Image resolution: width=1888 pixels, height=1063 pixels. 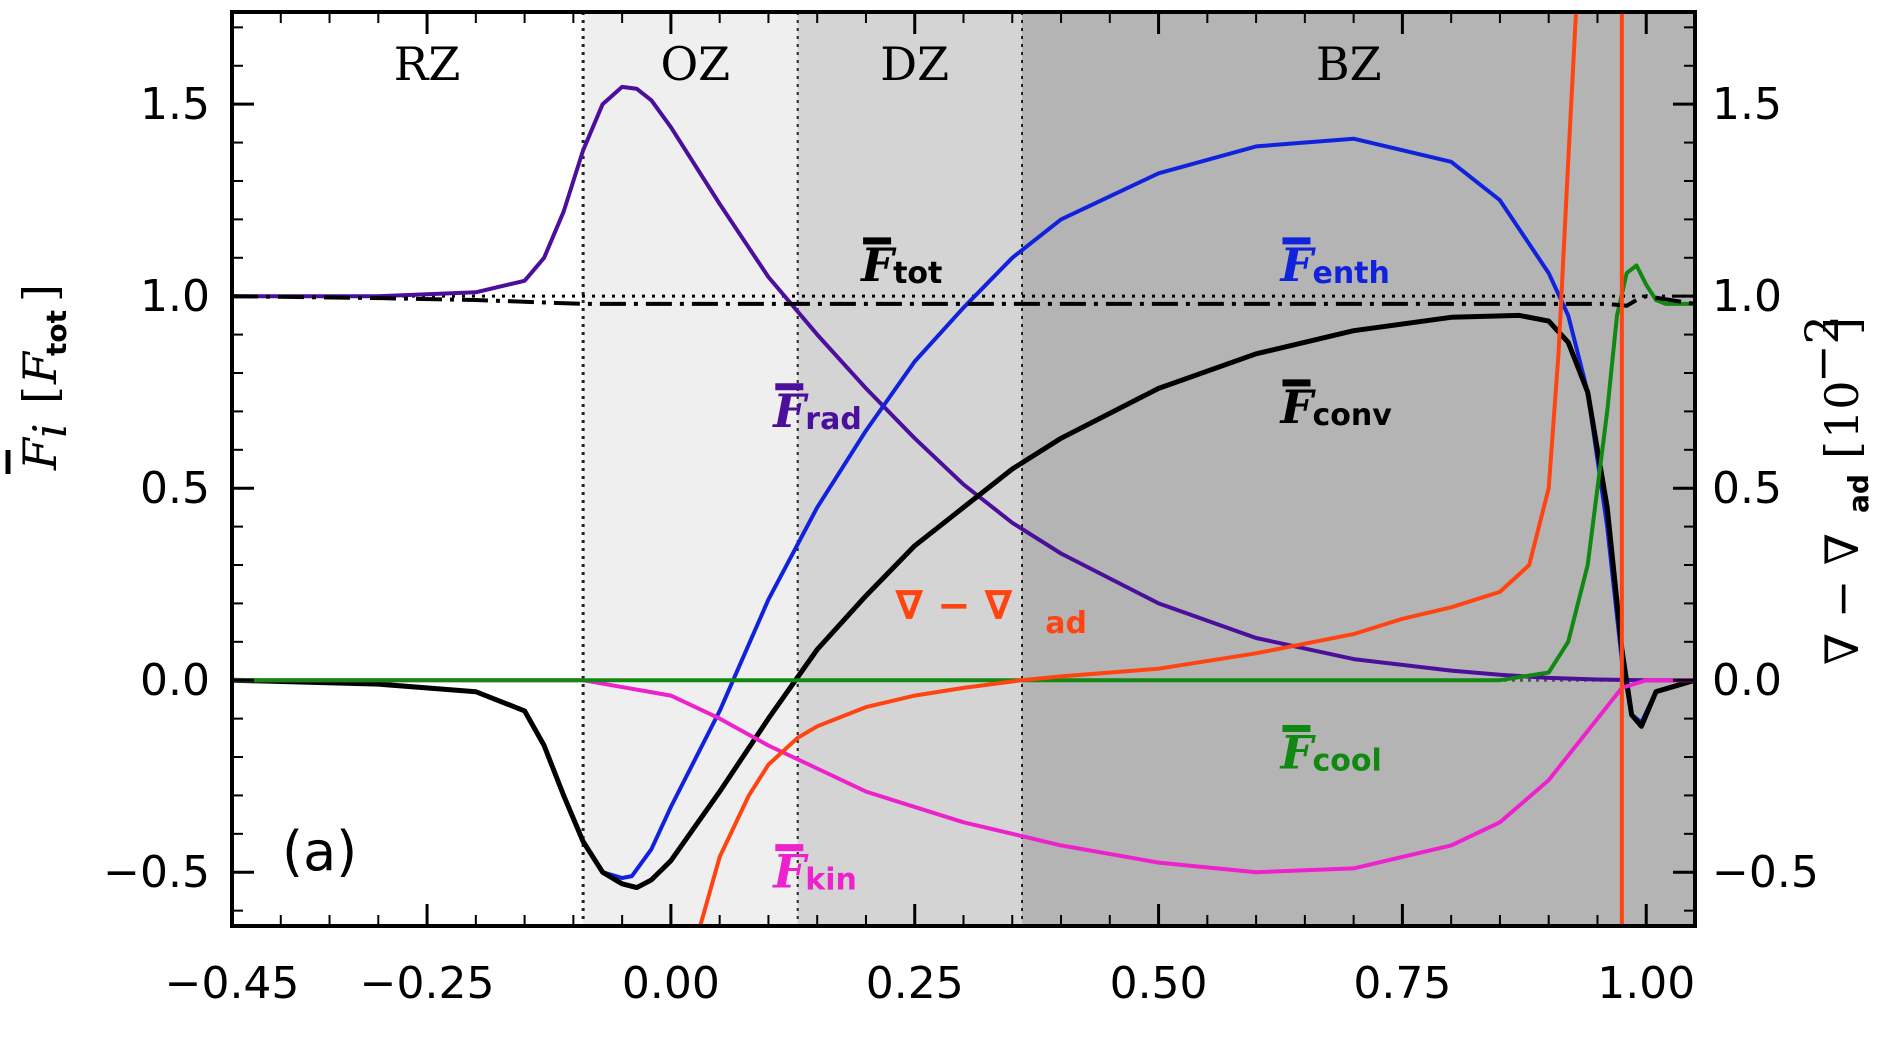 I want to click on y-left-tick-label: 1.0, so click(x=175, y=296).